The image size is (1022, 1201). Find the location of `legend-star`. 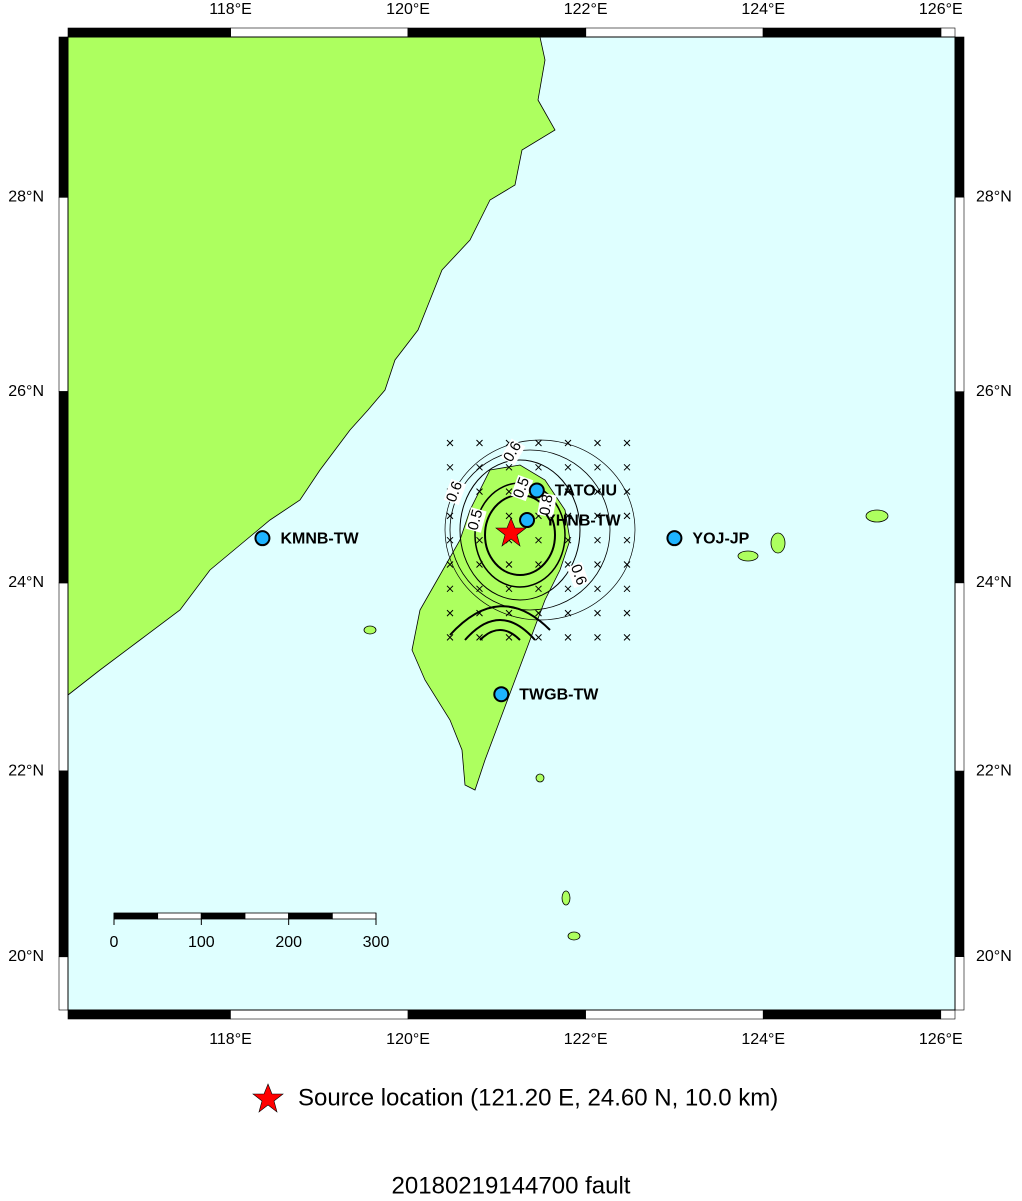

legend-star is located at coordinates (268, 1098).